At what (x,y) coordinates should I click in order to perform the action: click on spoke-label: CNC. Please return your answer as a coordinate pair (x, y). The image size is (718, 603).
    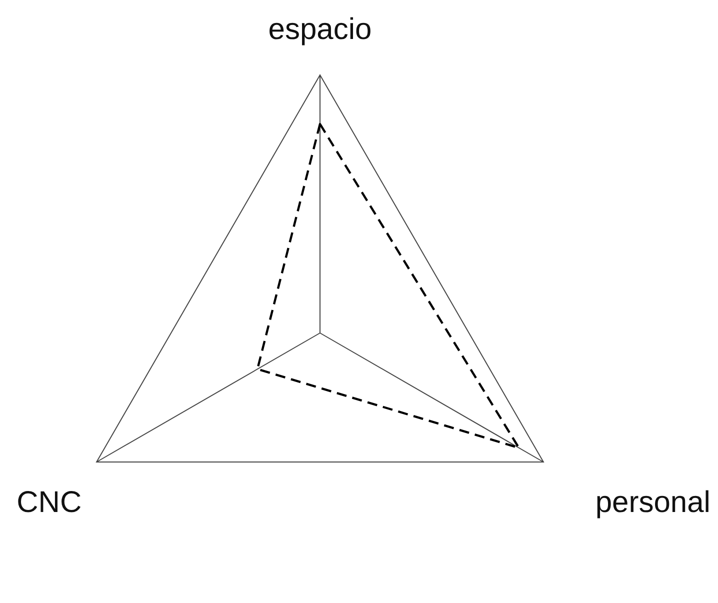
    Looking at the image, I should click on (49, 502).